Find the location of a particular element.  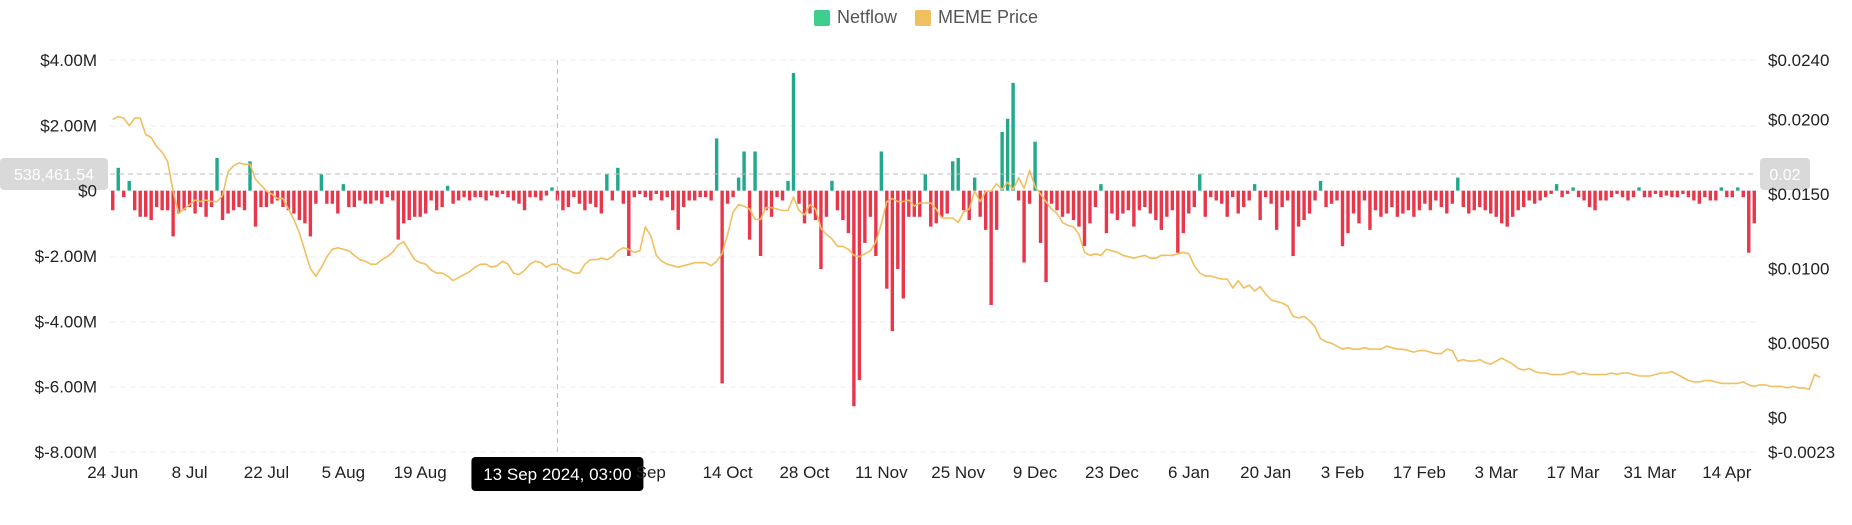

legend-item-netflow: Netflow is located at coordinates (855, 17).